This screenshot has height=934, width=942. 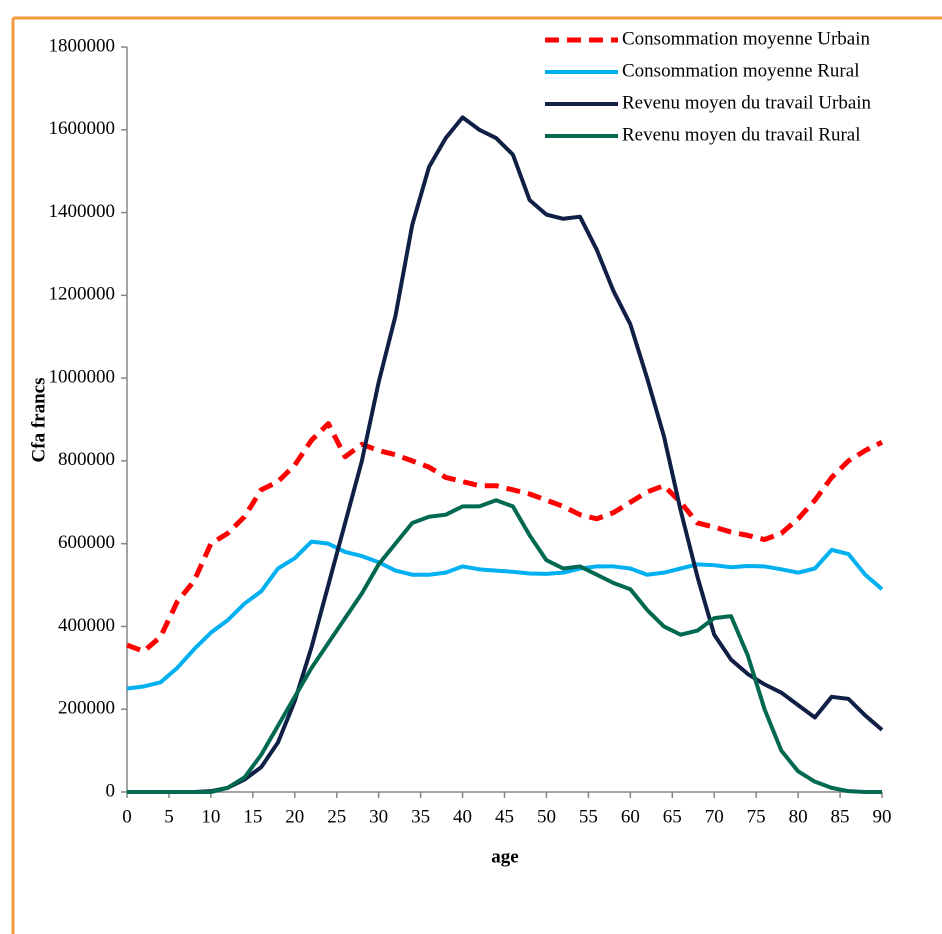 What do you see at coordinates (294, 816) in the screenshot?
I see `x-tick-label: 20` at bounding box center [294, 816].